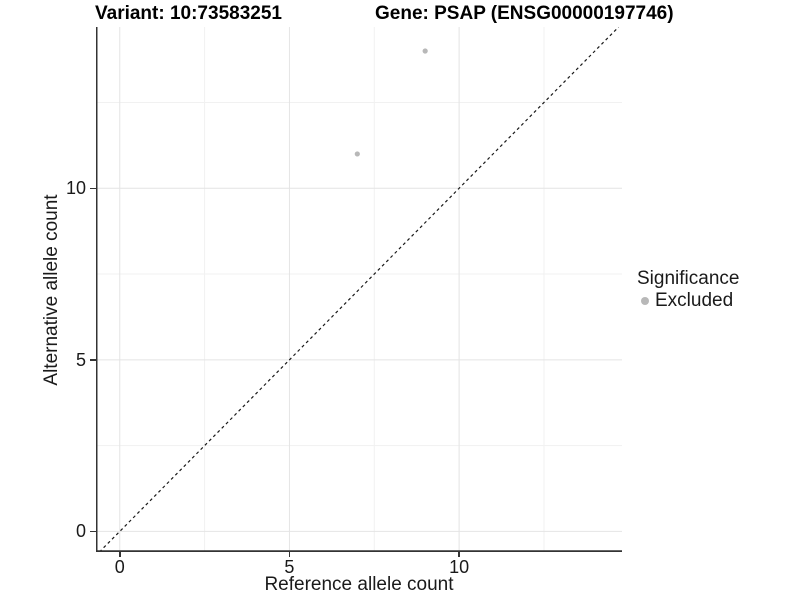 This screenshot has height=600, width=800. I want to click on y-tick-label: 0, so click(80, 531).